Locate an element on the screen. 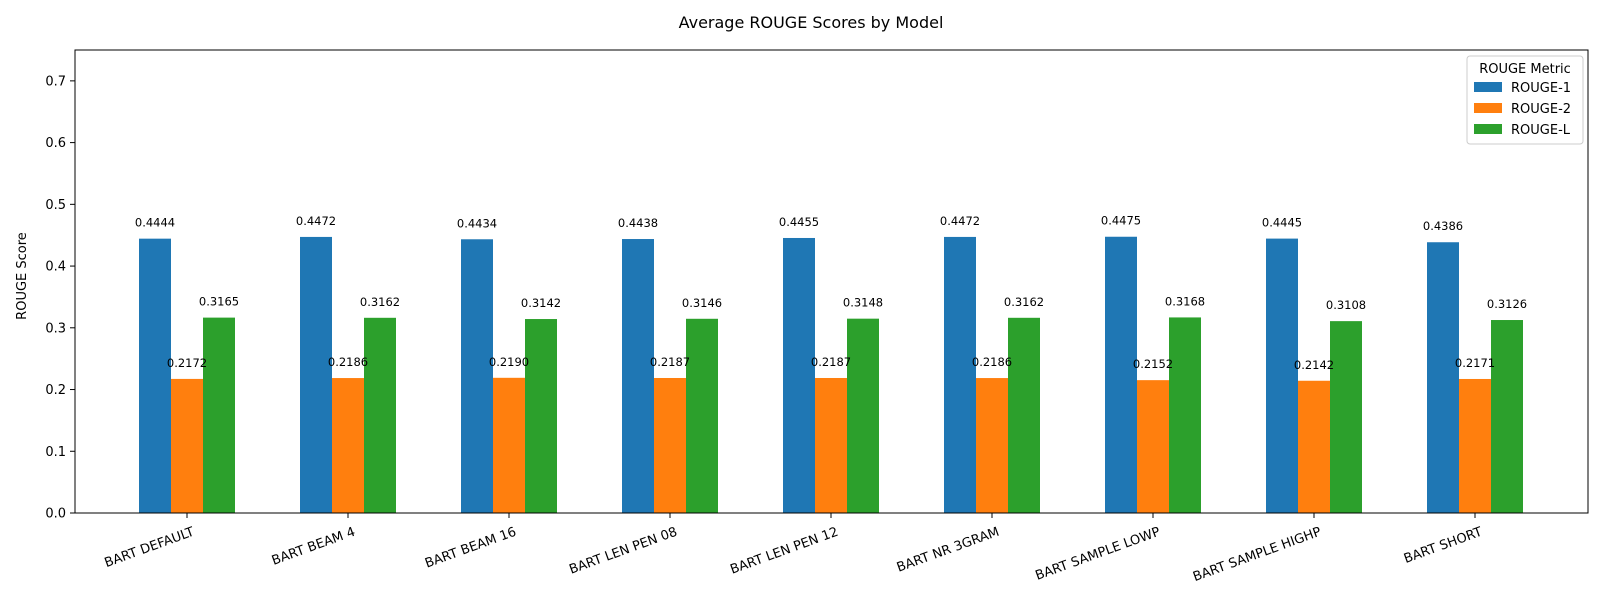  bar-value-label: 0.2142 is located at coordinates (1314, 365).